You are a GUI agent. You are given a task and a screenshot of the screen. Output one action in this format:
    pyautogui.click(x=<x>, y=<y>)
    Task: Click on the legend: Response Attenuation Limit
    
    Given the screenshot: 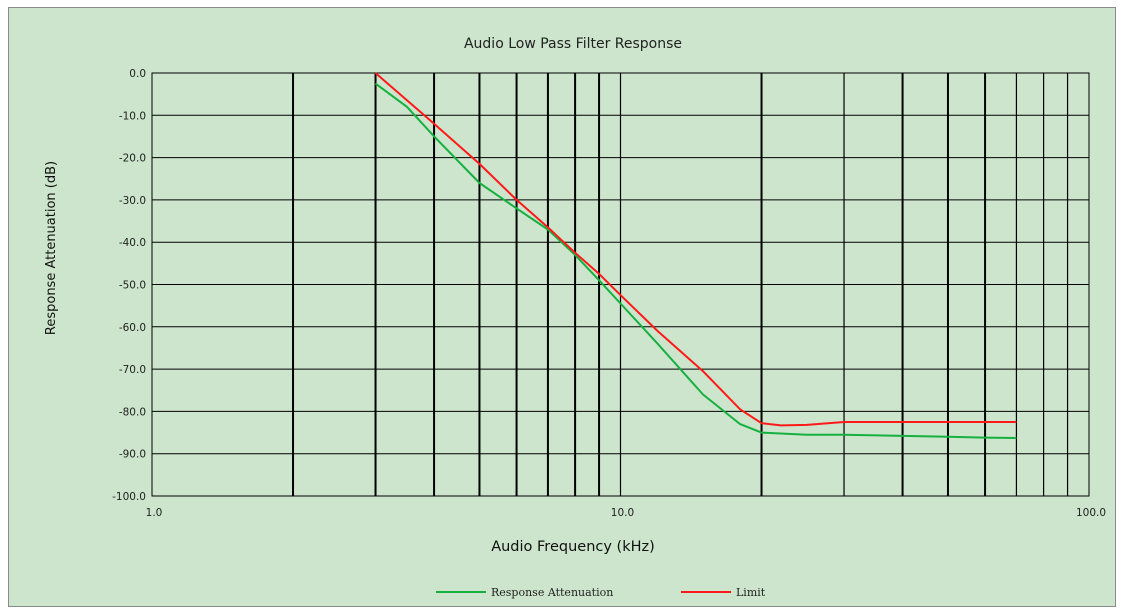 What is the action you would take?
    pyautogui.click(x=601, y=592)
    